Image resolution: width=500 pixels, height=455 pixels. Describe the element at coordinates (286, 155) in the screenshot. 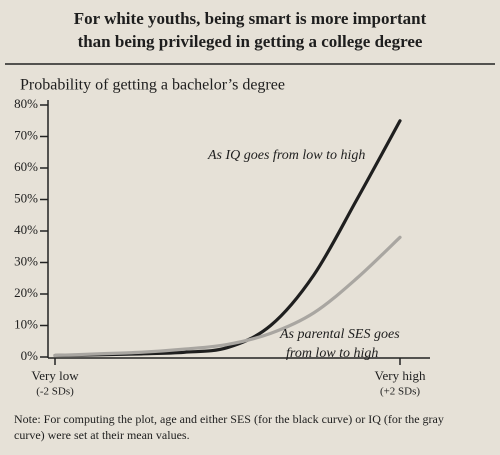

I see `series-label: As IQ goes from low to high` at that location.